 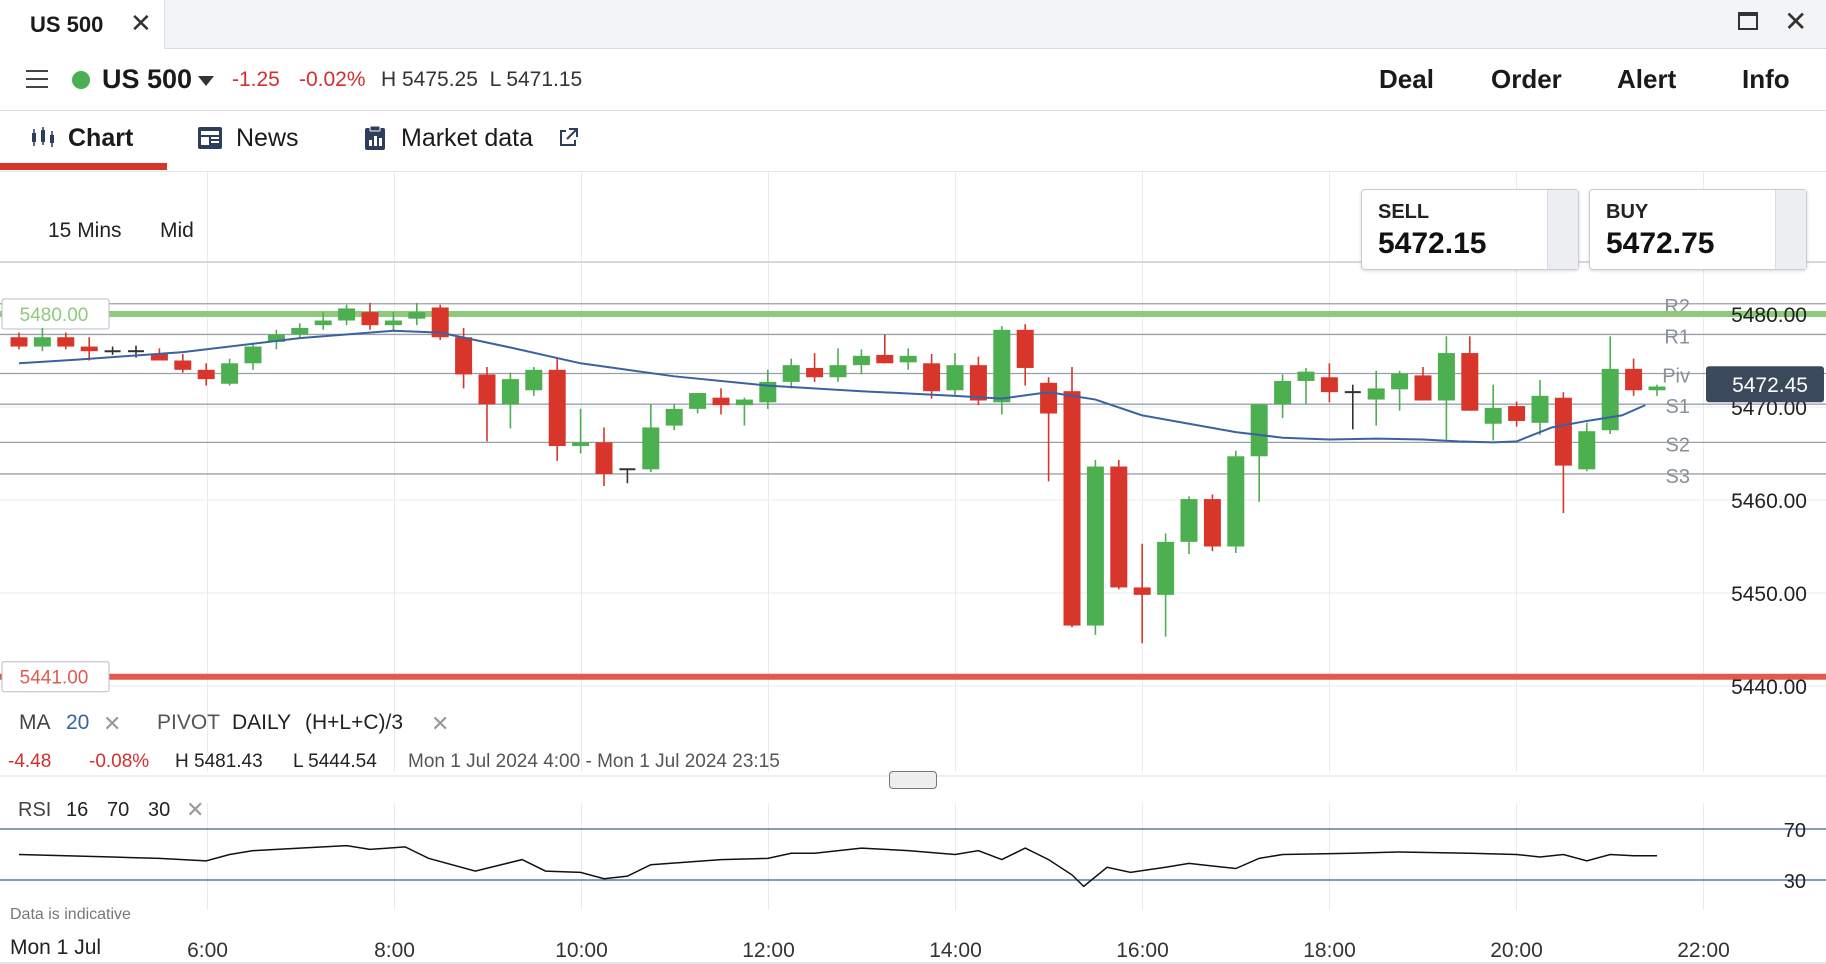 What do you see at coordinates (267, 138) in the screenshot?
I see `tab-news: News` at bounding box center [267, 138].